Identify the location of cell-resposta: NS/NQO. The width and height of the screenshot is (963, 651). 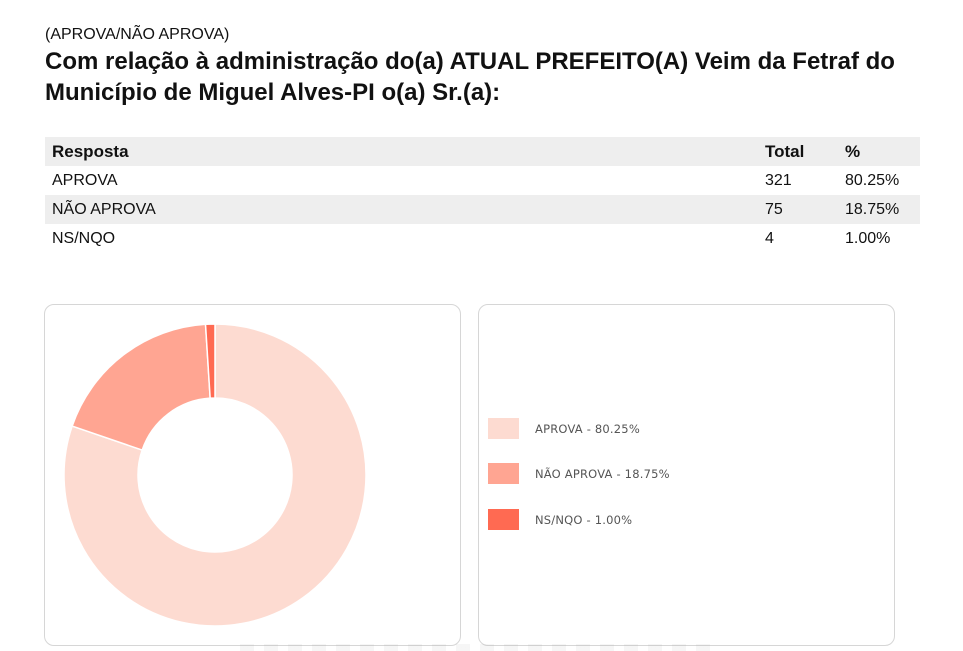
(84, 238).